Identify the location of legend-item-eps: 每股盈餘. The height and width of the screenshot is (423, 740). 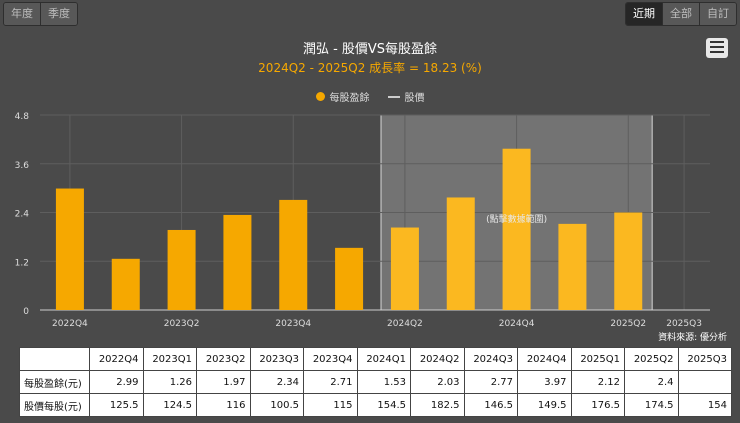
(342, 96).